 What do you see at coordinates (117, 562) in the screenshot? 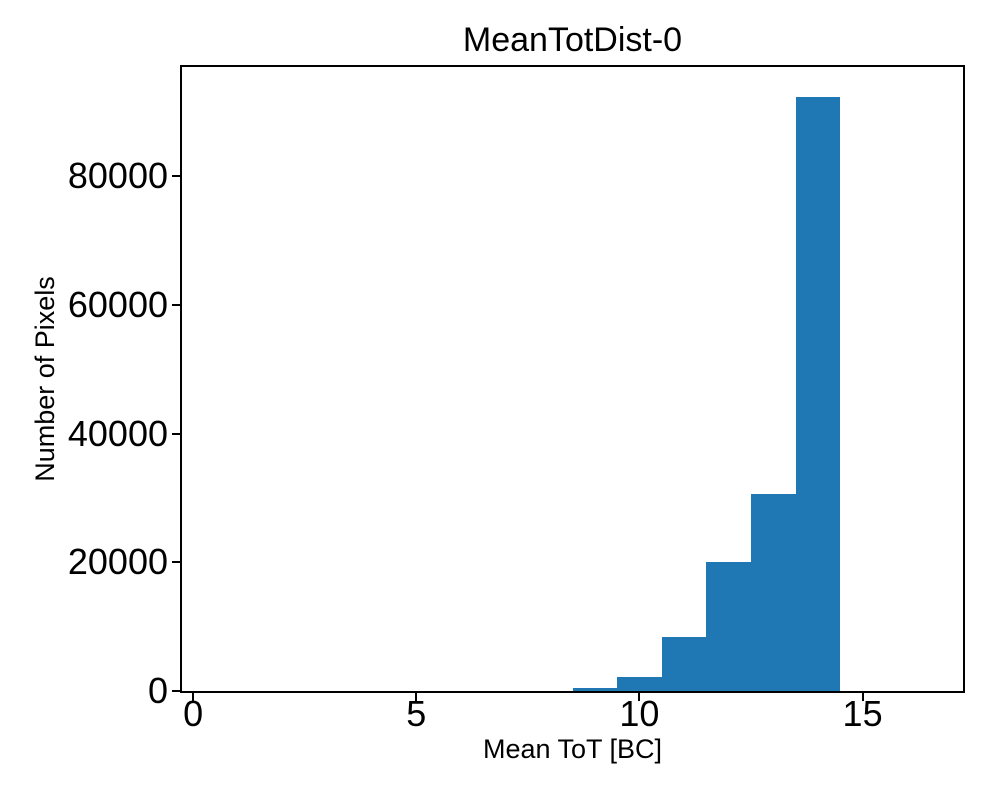
I see `y-tick-label: 20000` at bounding box center [117, 562].